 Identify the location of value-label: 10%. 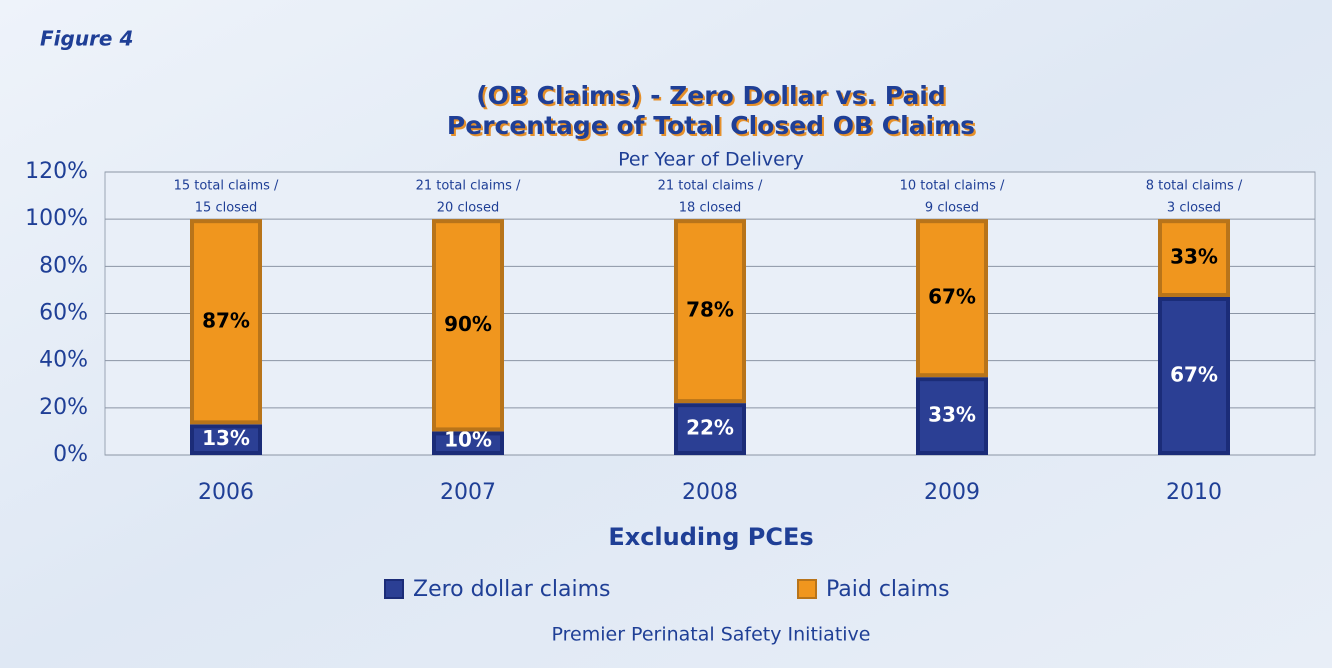
(468, 440).